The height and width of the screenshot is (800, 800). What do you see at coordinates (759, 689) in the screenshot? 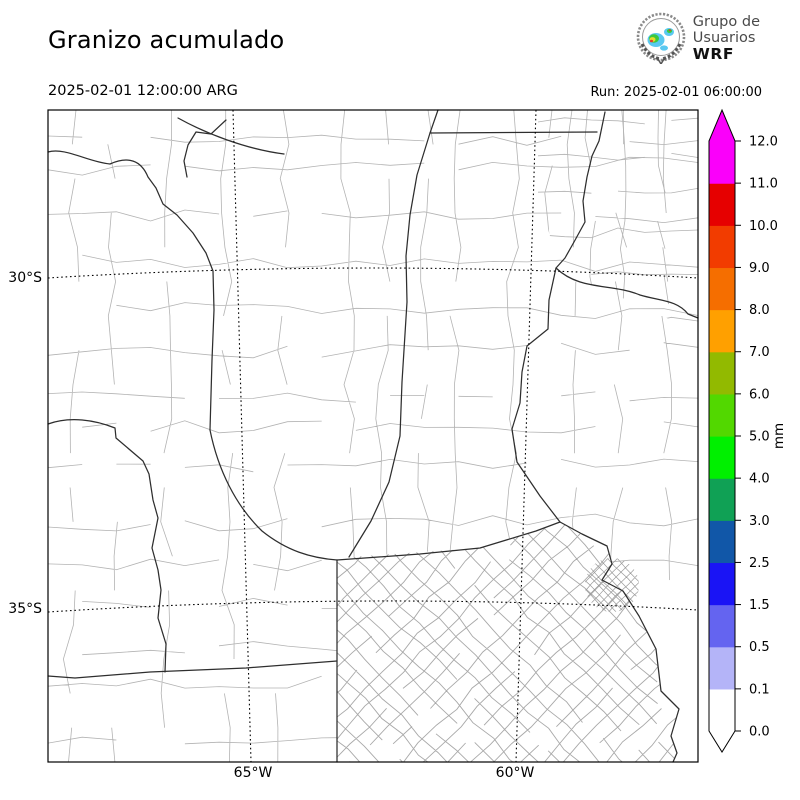
I see `colorbar-tick-label: 0.1` at bounding box center [759, 689].